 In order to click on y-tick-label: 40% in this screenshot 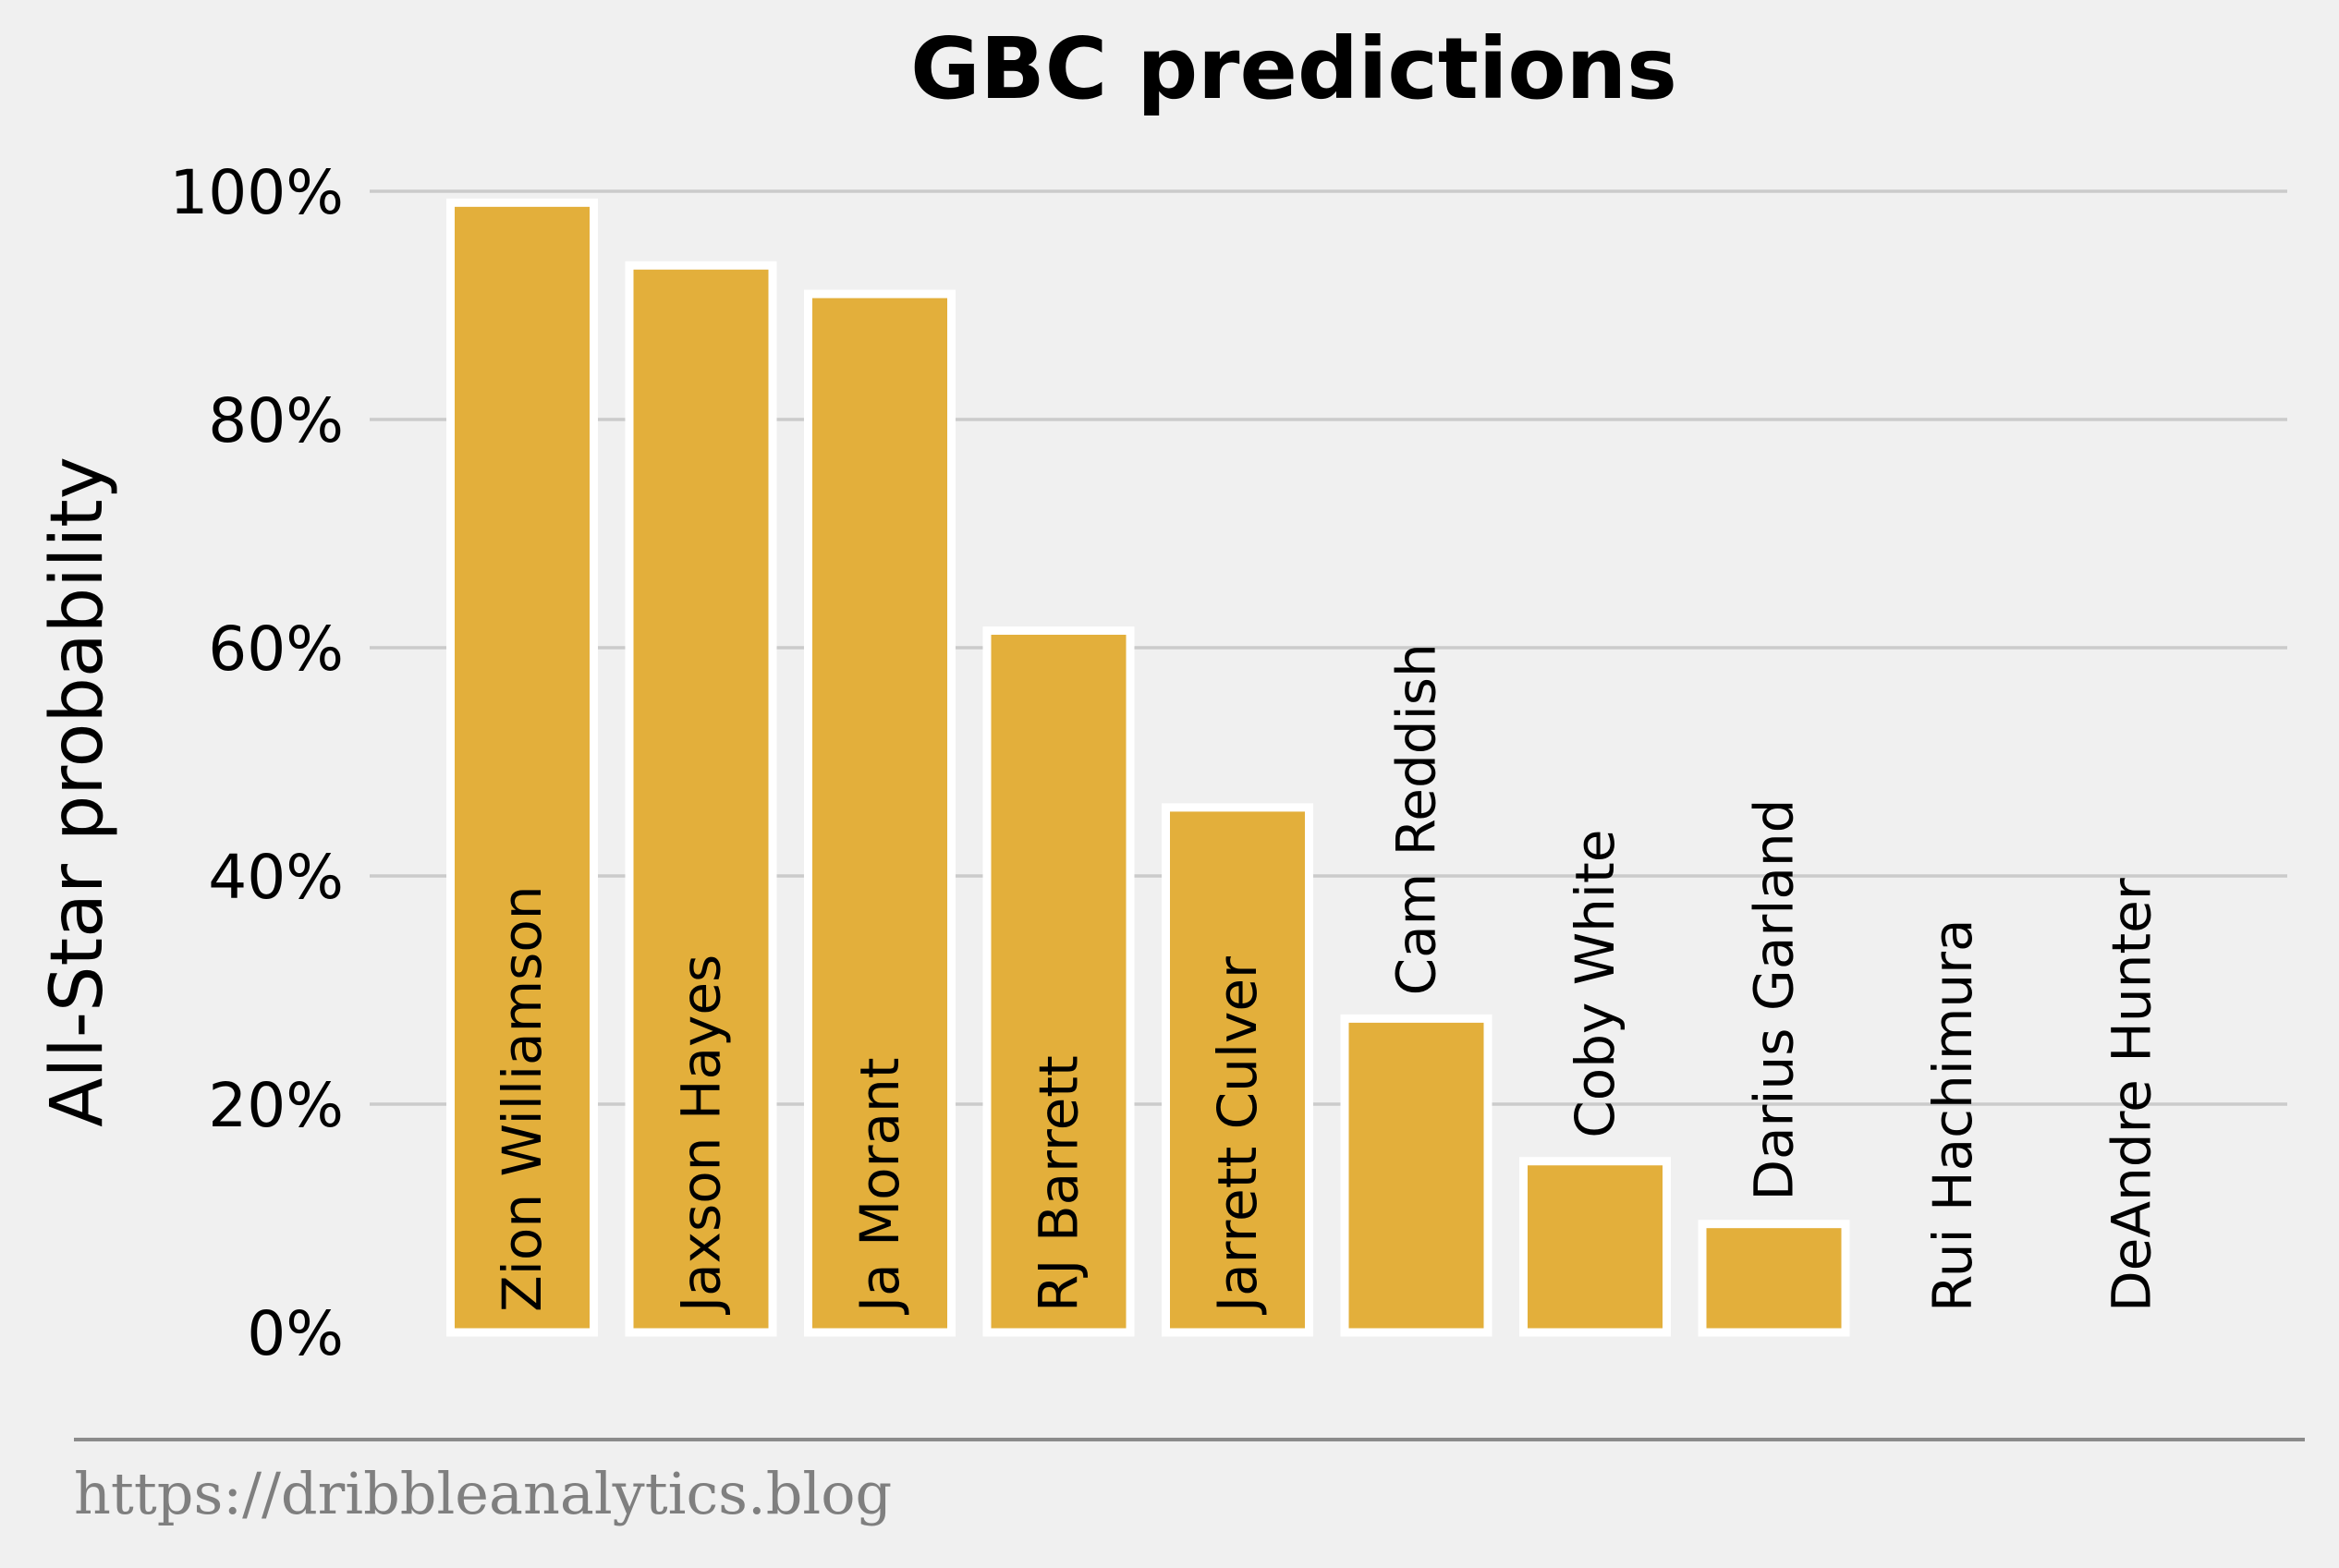, I will do `click(276, 877)`.